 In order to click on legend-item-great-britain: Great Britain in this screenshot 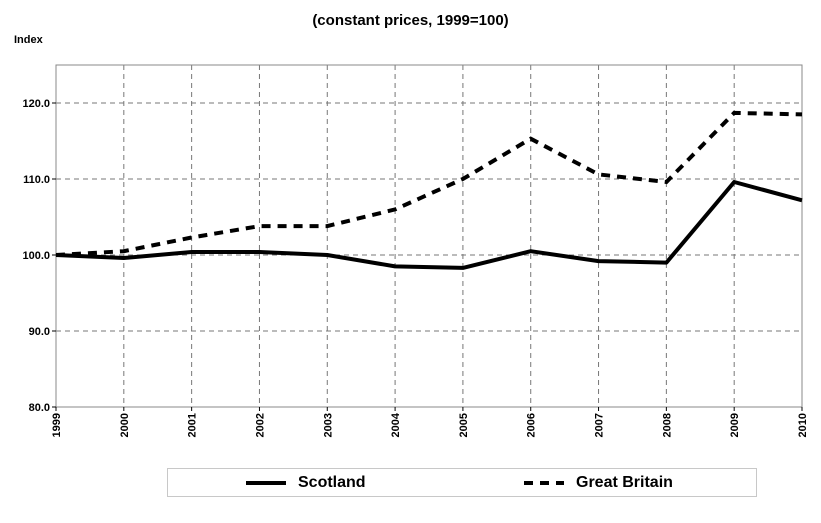, I will do `click(598, 482)`.